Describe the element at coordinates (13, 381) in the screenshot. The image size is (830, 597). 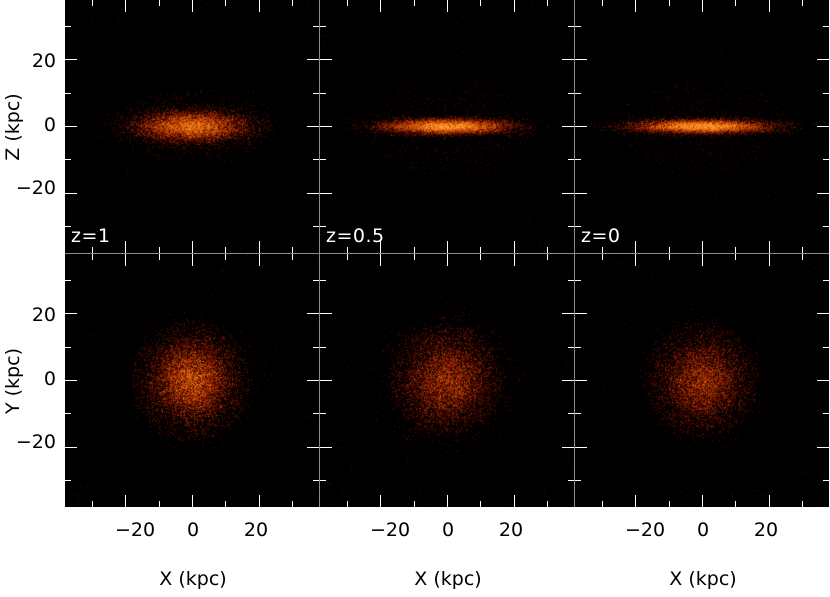
I see `y-axis-title: Y (kpc)` at that location.